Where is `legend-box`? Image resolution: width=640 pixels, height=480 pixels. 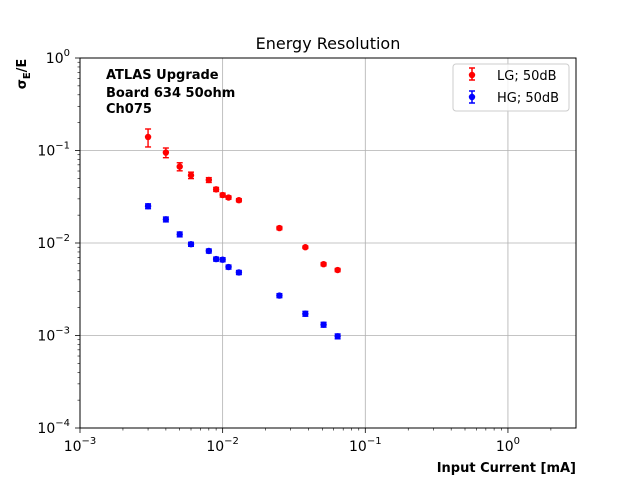
legend-box is located at coordinates (511, 87).